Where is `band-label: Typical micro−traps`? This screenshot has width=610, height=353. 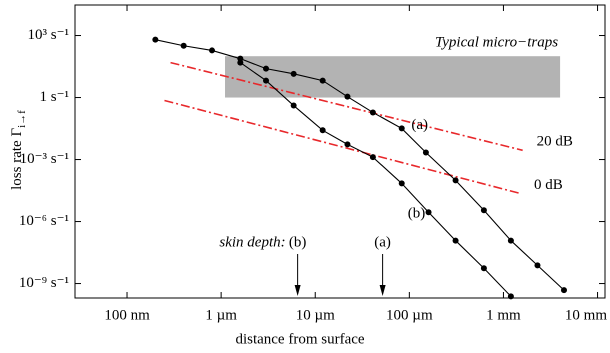
band-label: Typical micro−traps is located at coordinates (496, 43).